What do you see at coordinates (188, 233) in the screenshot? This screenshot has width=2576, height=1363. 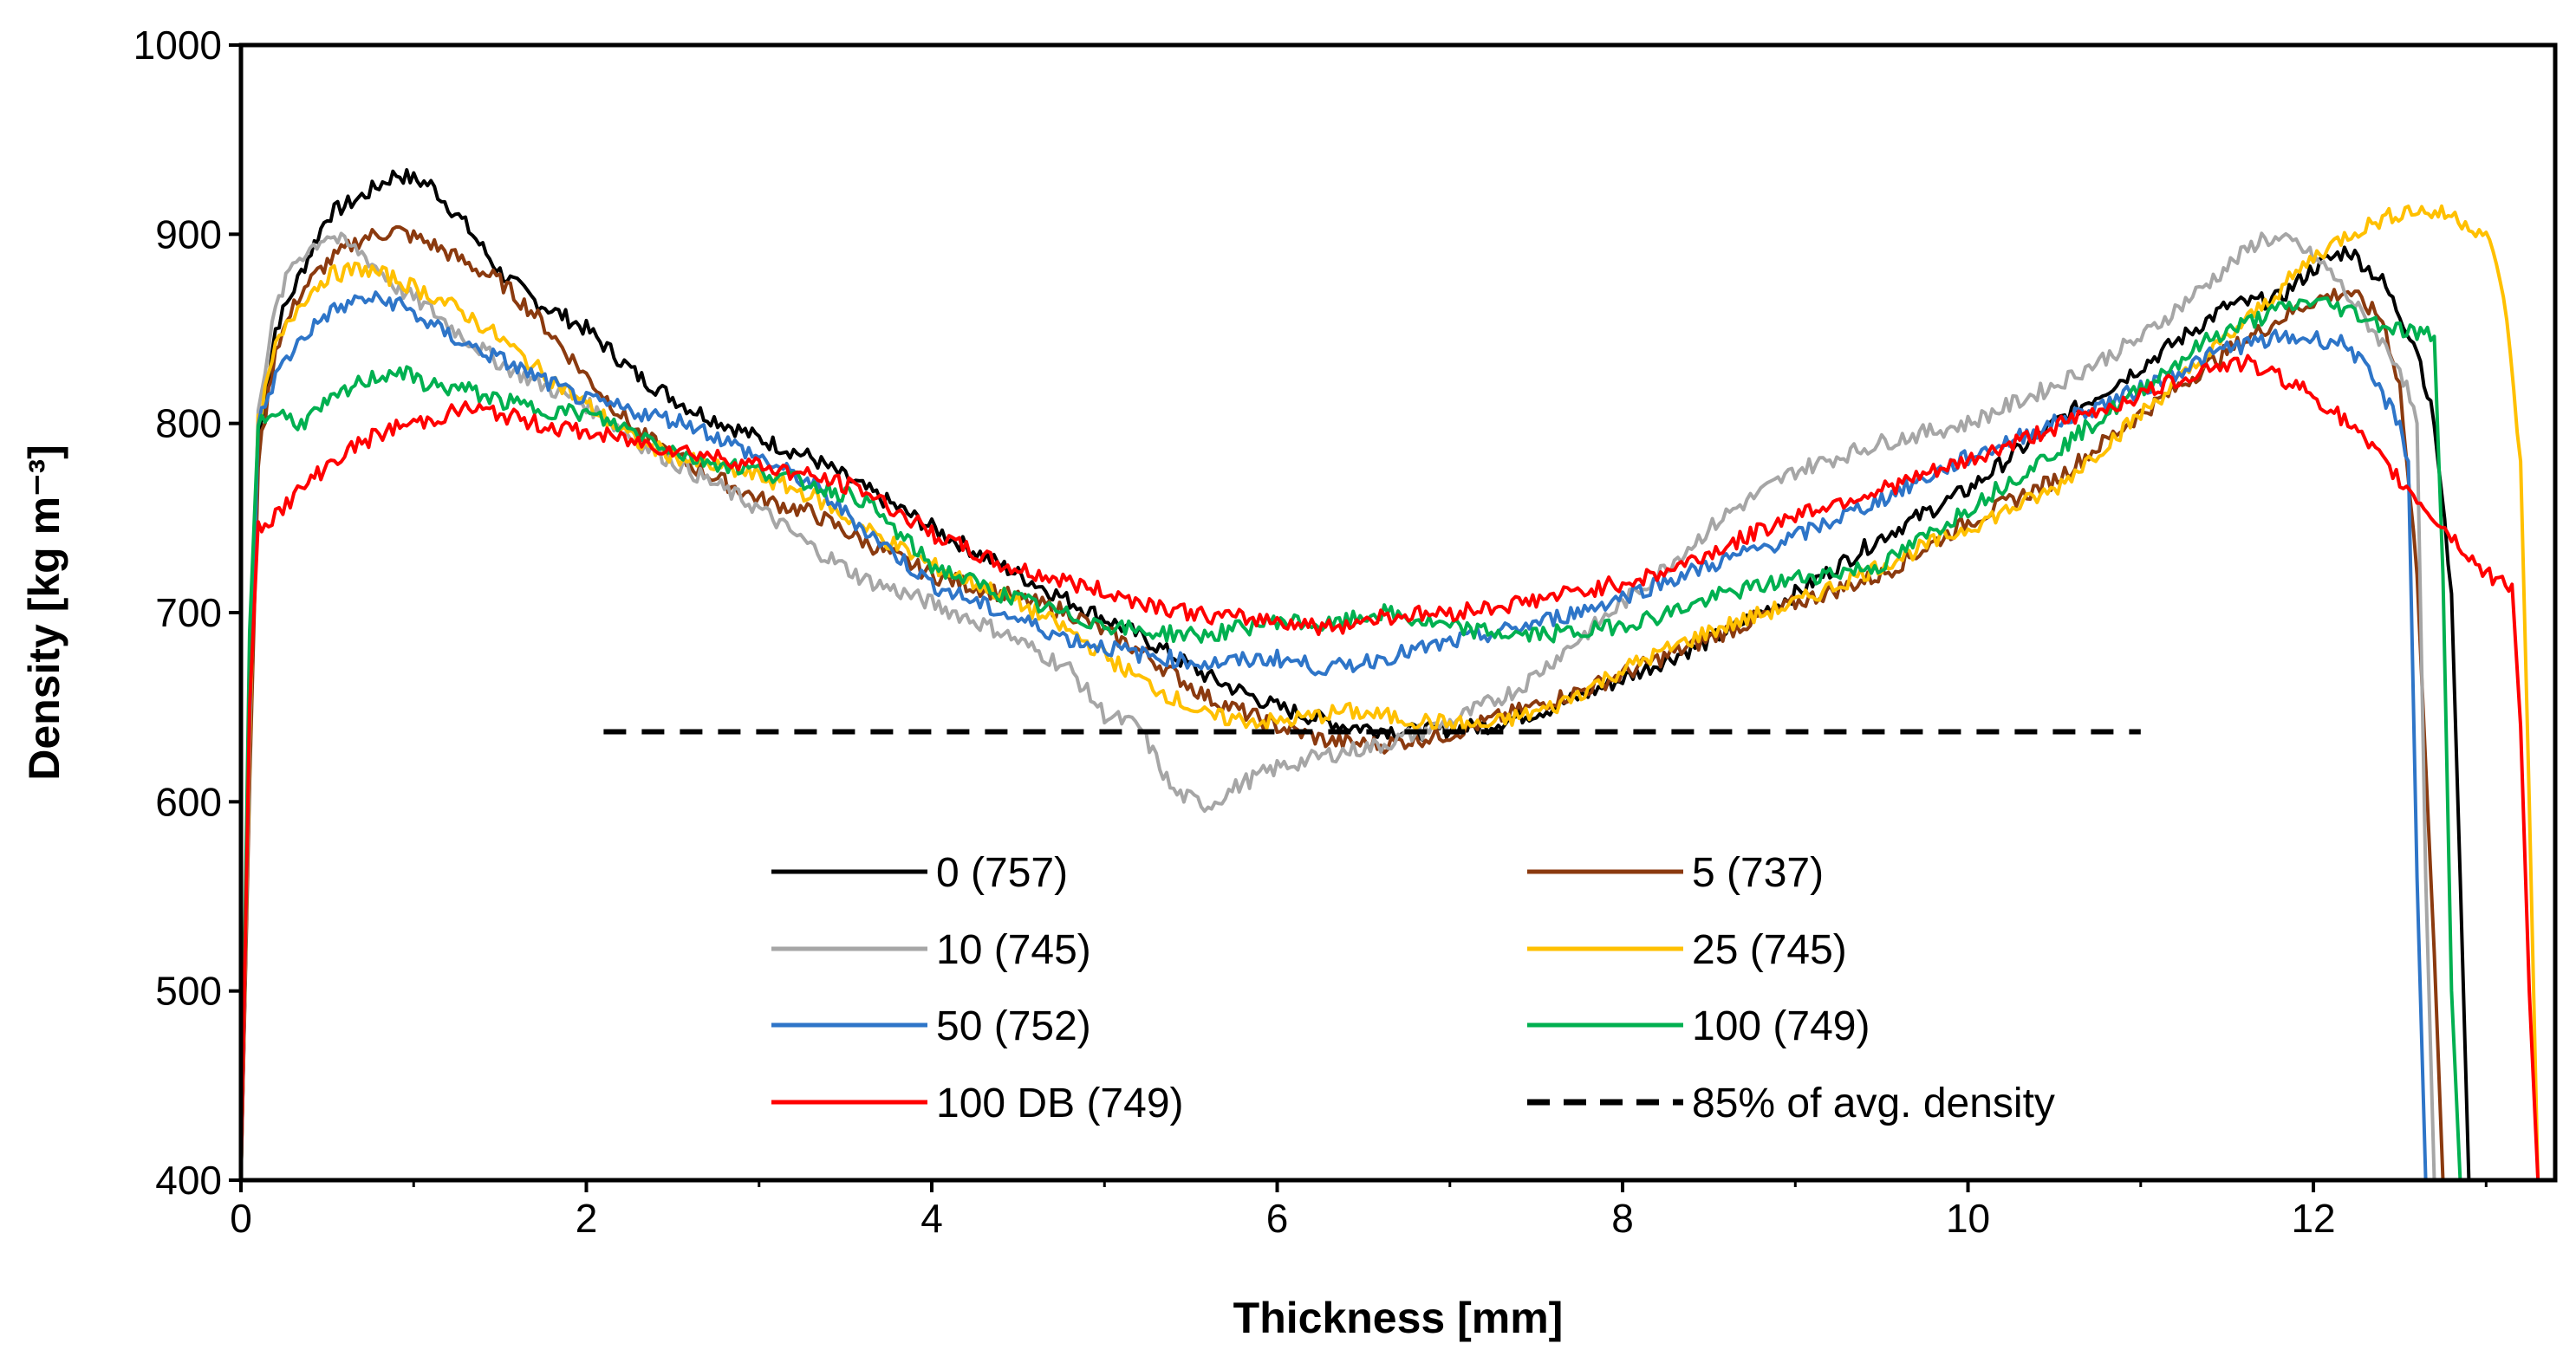 I see `y-tick-label: 900` at bounding box center [188, 233].